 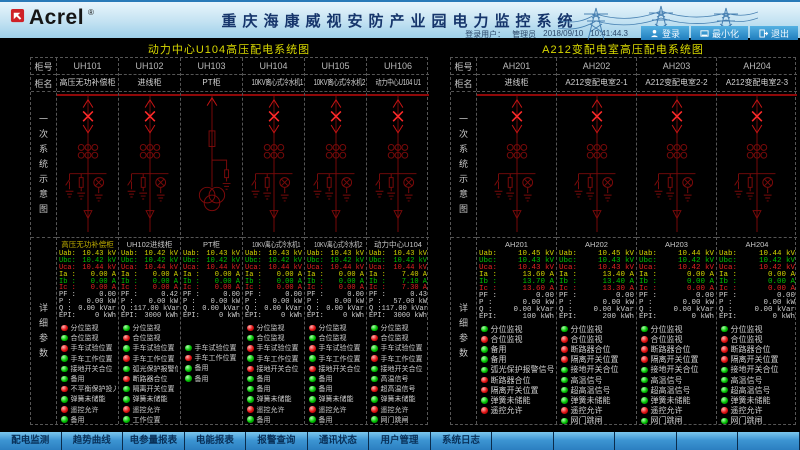 What do you see at coordinates (666, 329) in the screenshot?
I see `status-label: 分位监视` at bounding box center [666, 329].